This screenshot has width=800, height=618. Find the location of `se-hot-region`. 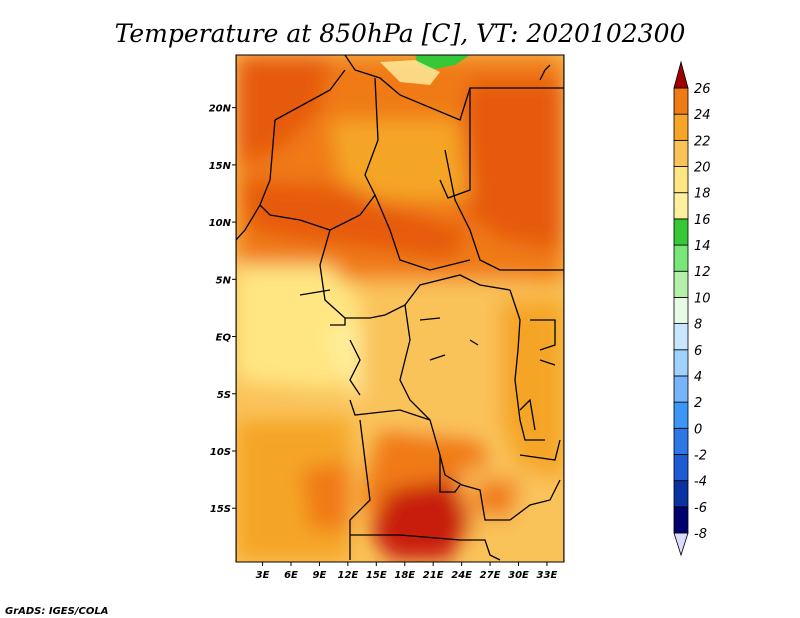

se-hot-region is located at coordinates (495, 500).